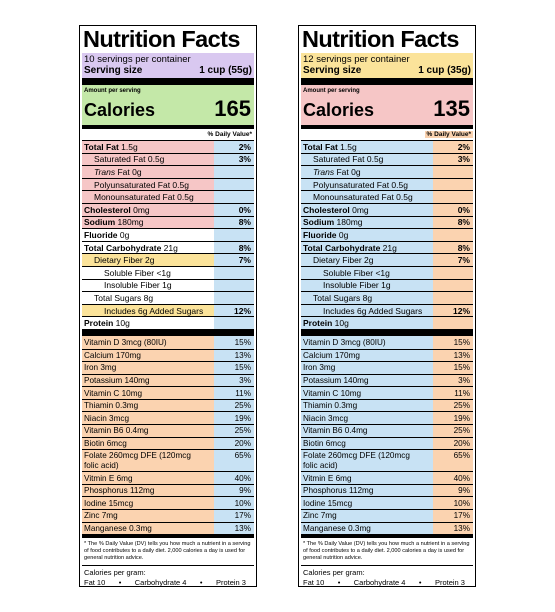 This screenshot has width=555, height=612. I want to click on nutrient-row: Saturated Fat 0.5g 3%, so click(168, 159).